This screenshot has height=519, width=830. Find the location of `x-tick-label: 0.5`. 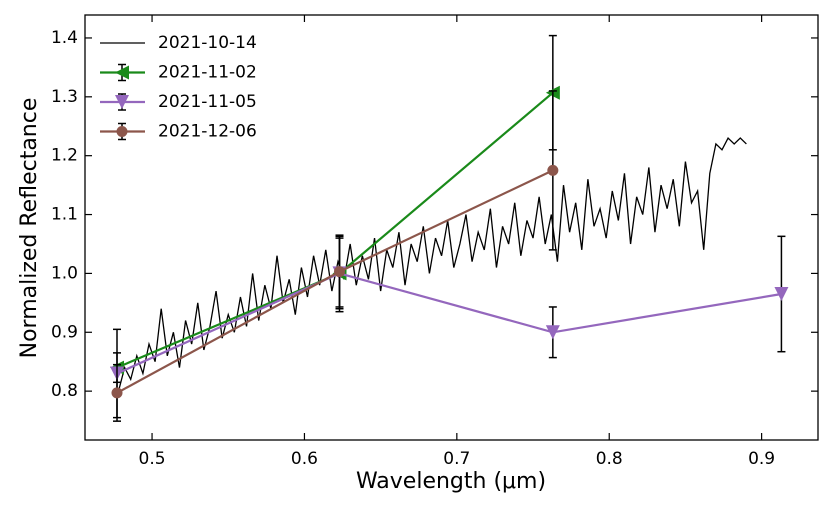

x-tick-label: 0.5 is located at coordinates (152, 459).